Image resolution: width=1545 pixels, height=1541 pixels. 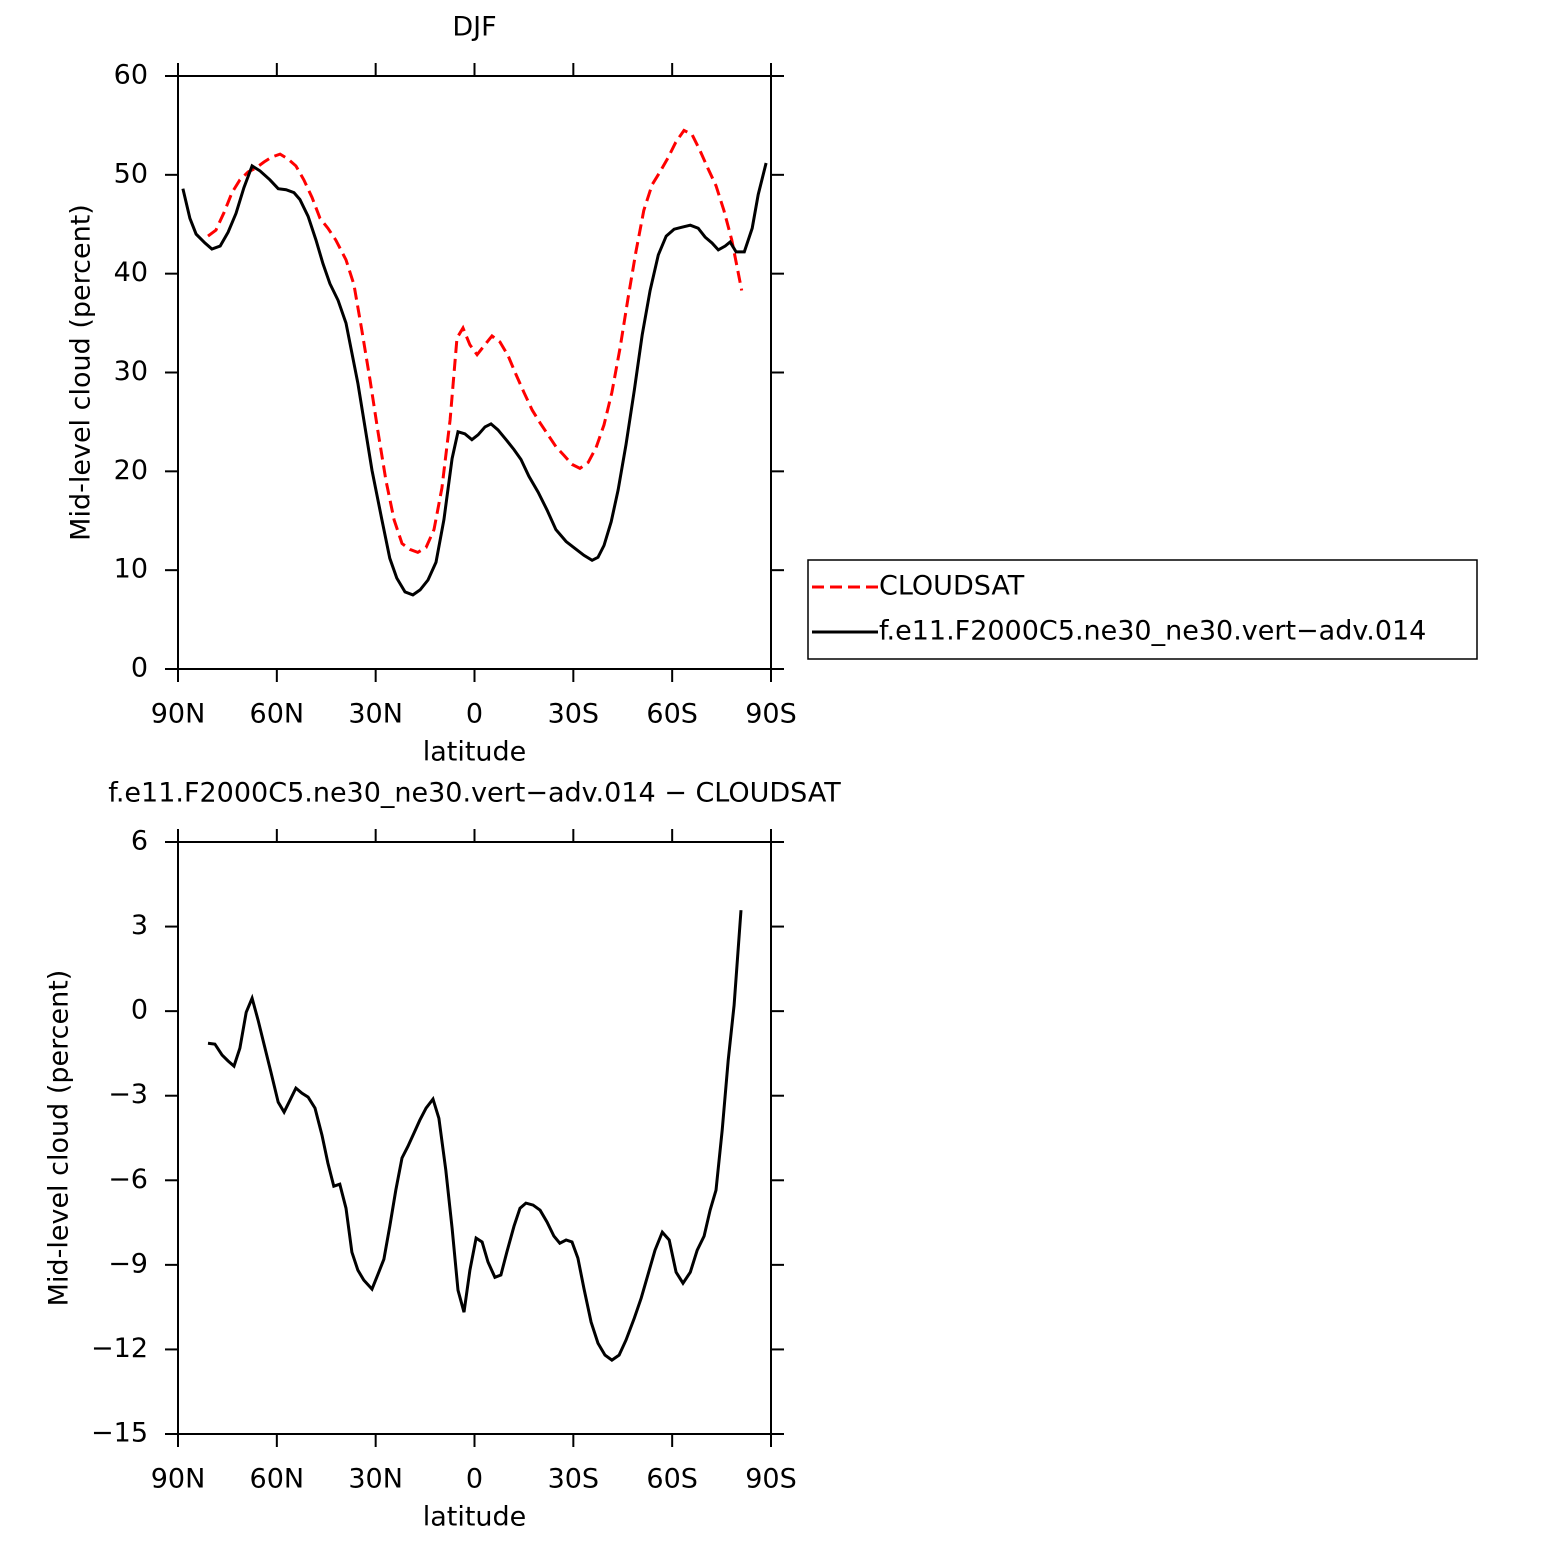 I want to click on y-tick-label: 3, so click(x=139, y=925).